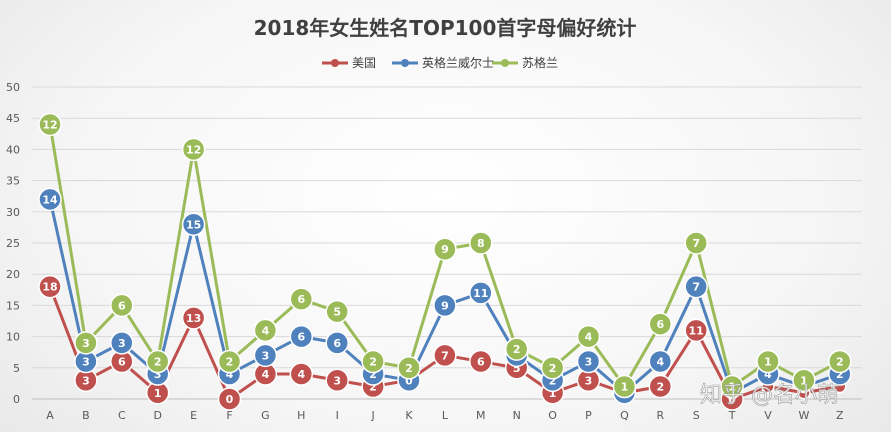  Describe the element at coordinates (540, 62) in the screenshot. I see `legend-label: 苏格兰` at that location.